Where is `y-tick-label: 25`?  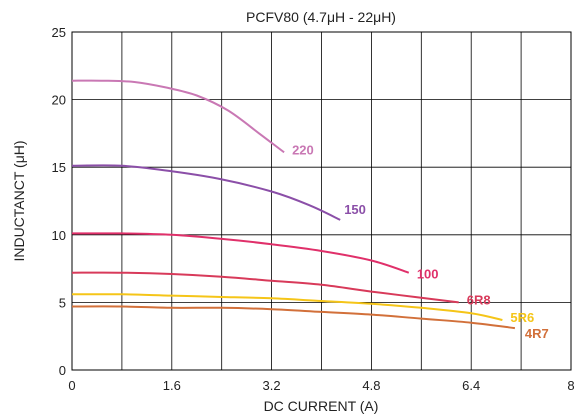 y-tick-label: 25 is located at coordinates (59, 32).